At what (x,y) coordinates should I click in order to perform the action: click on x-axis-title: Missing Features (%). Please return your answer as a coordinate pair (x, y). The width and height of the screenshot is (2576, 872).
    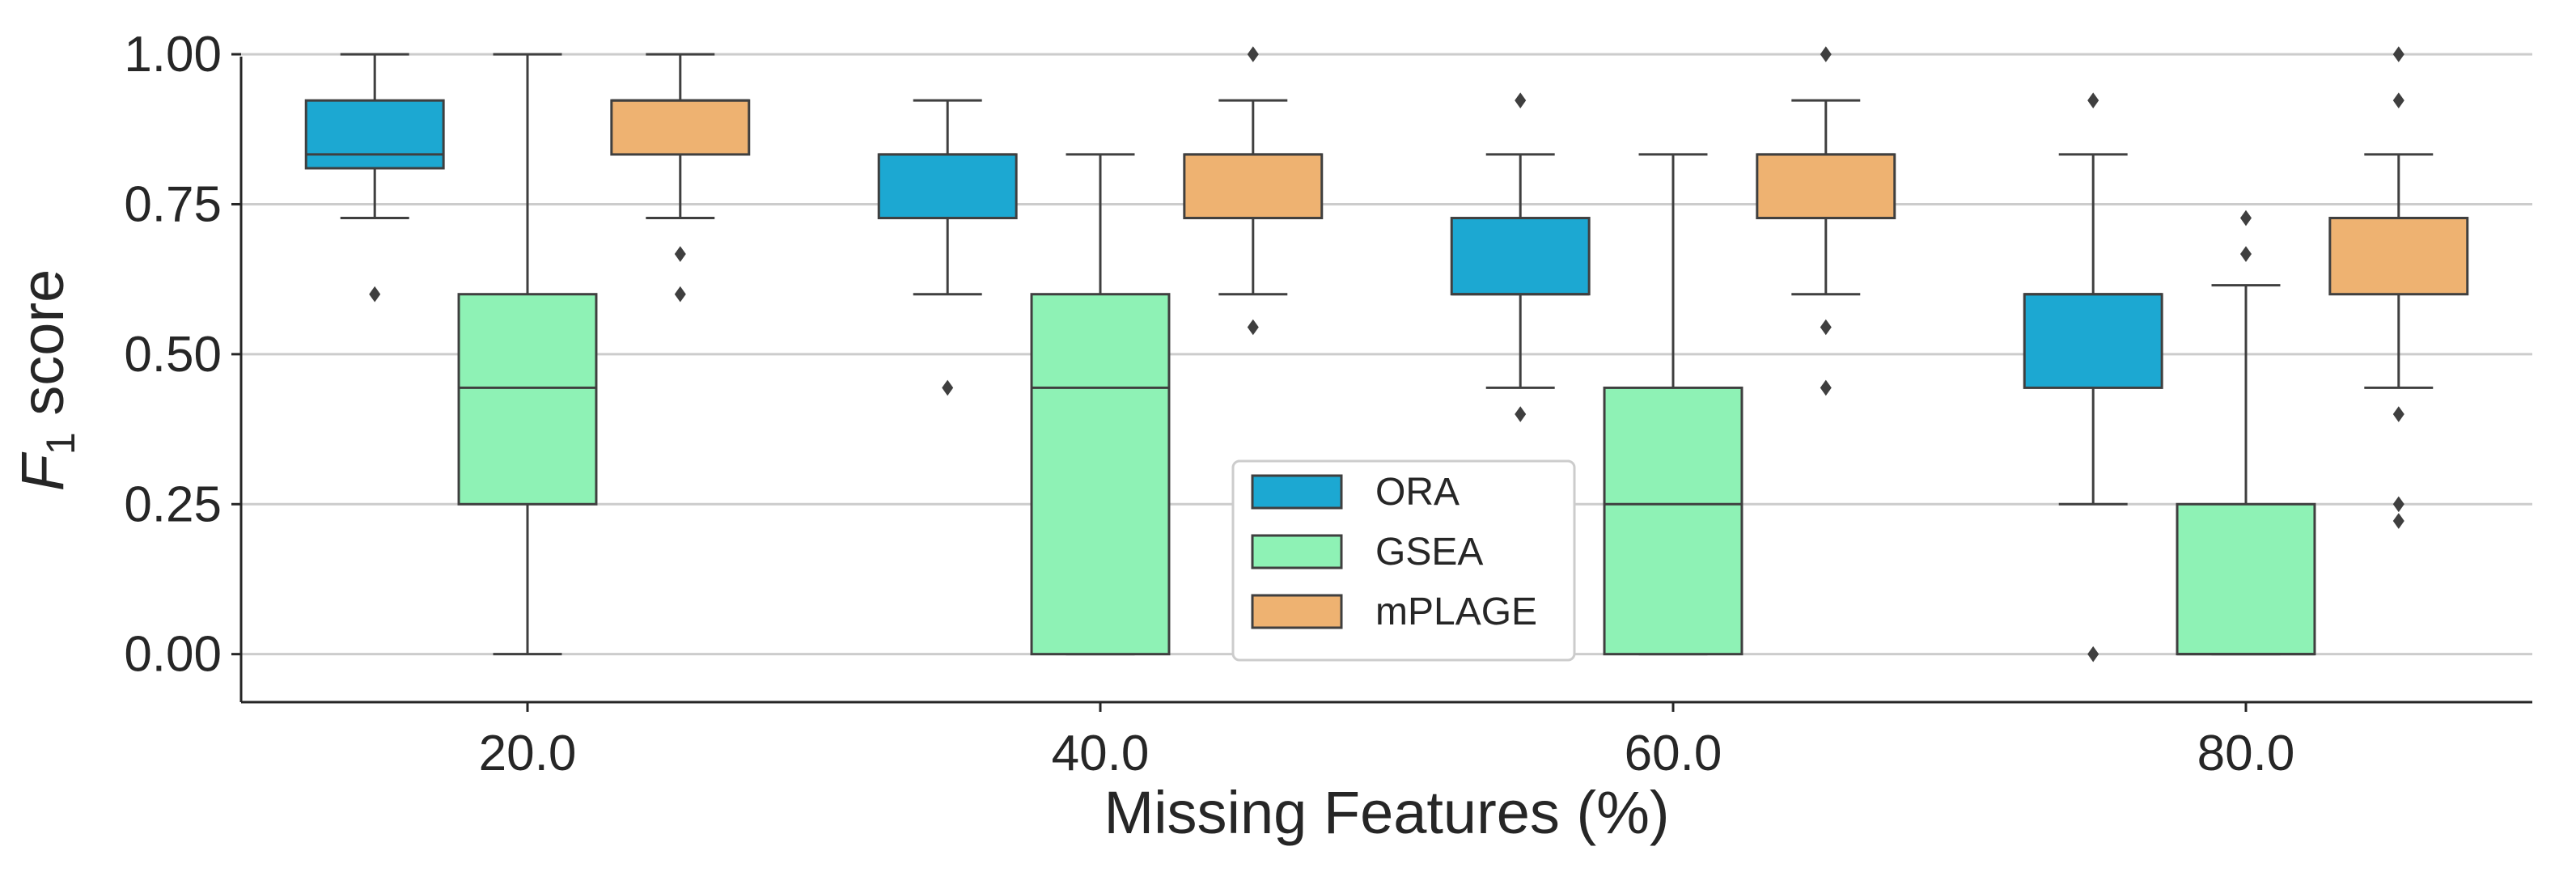
    Looking at the image, I should click on (1386, 812).